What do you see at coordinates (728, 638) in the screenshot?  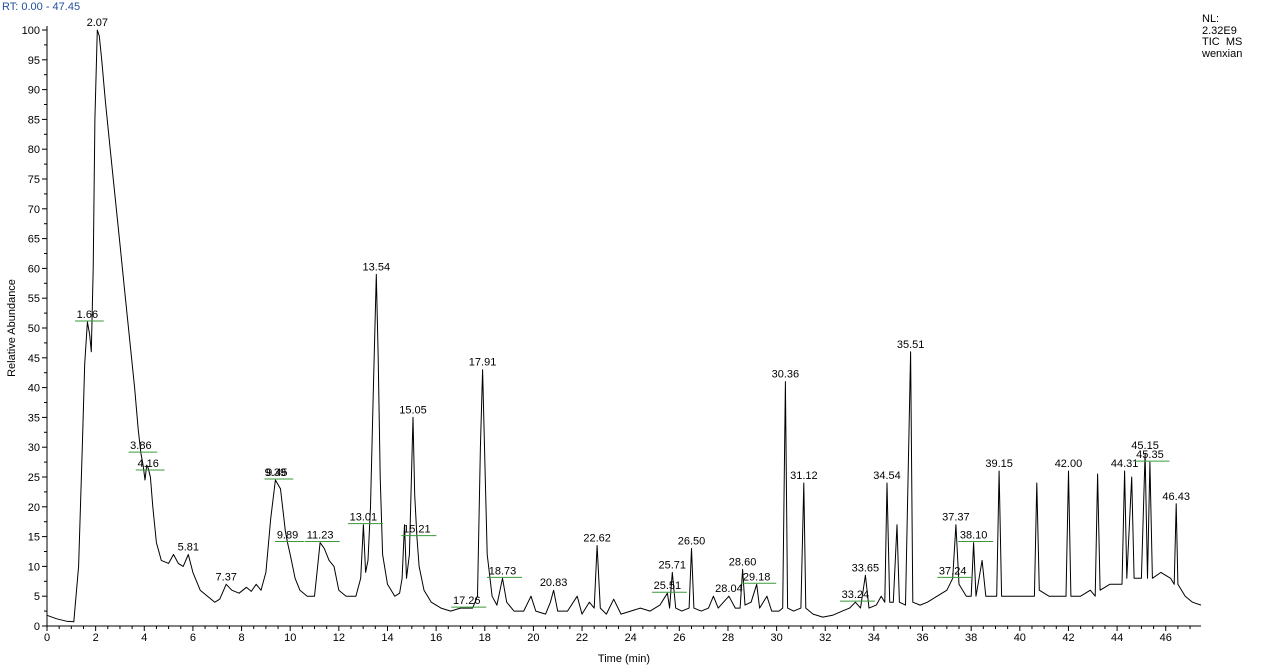 I see `x-tick-label: 28` at bounding box center [728, 638].